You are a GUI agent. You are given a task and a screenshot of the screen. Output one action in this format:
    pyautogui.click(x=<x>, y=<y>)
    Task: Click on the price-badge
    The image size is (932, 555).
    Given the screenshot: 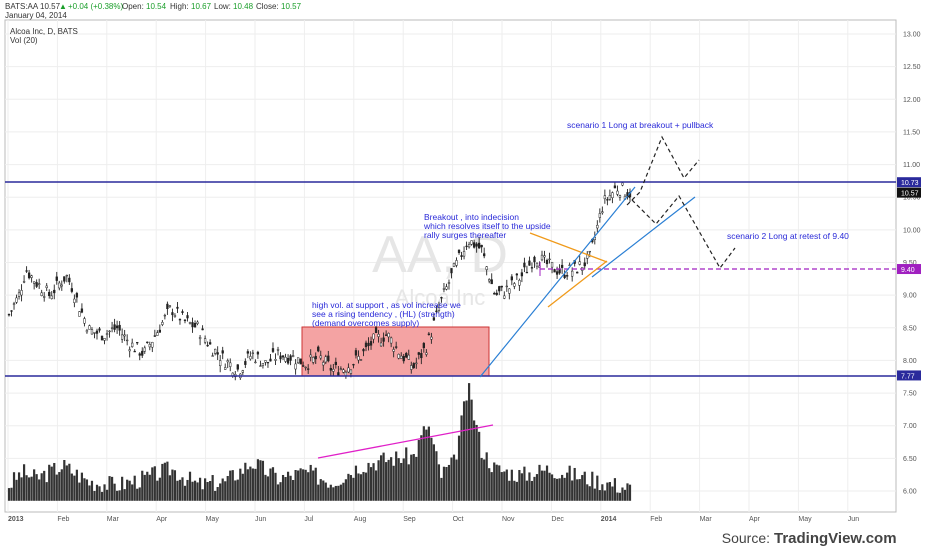 What is the action you would take?
    pyautogui.click(x=909, y=192)
    